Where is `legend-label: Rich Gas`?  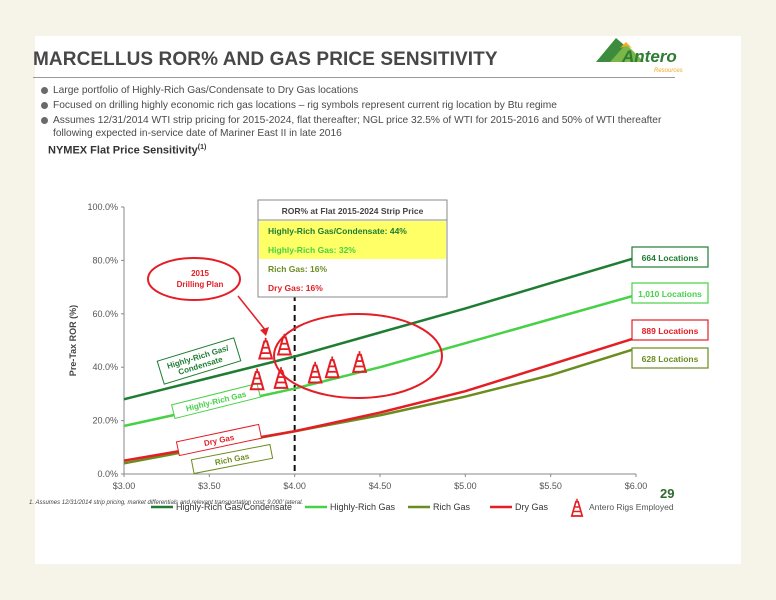 legend-label: Rich Gas is located at coordinates (452, 507).